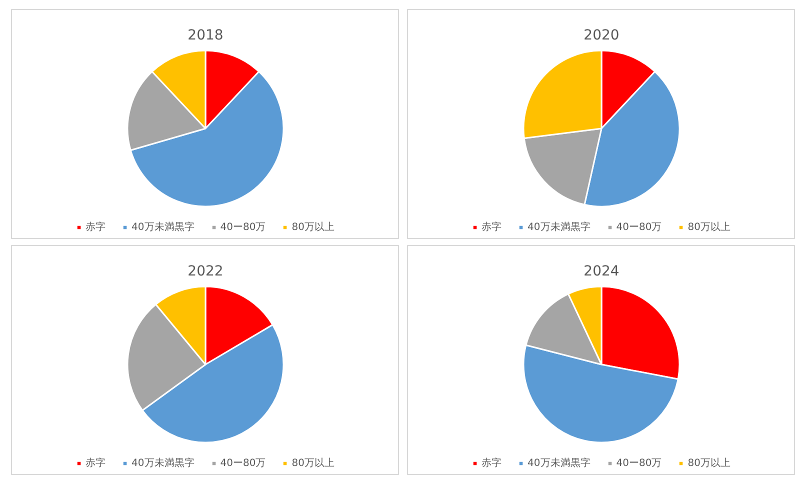 Image resolution: width=802 pixels, height=484 pixels. I want to click on chart-title: 2024, so click(602, 272).